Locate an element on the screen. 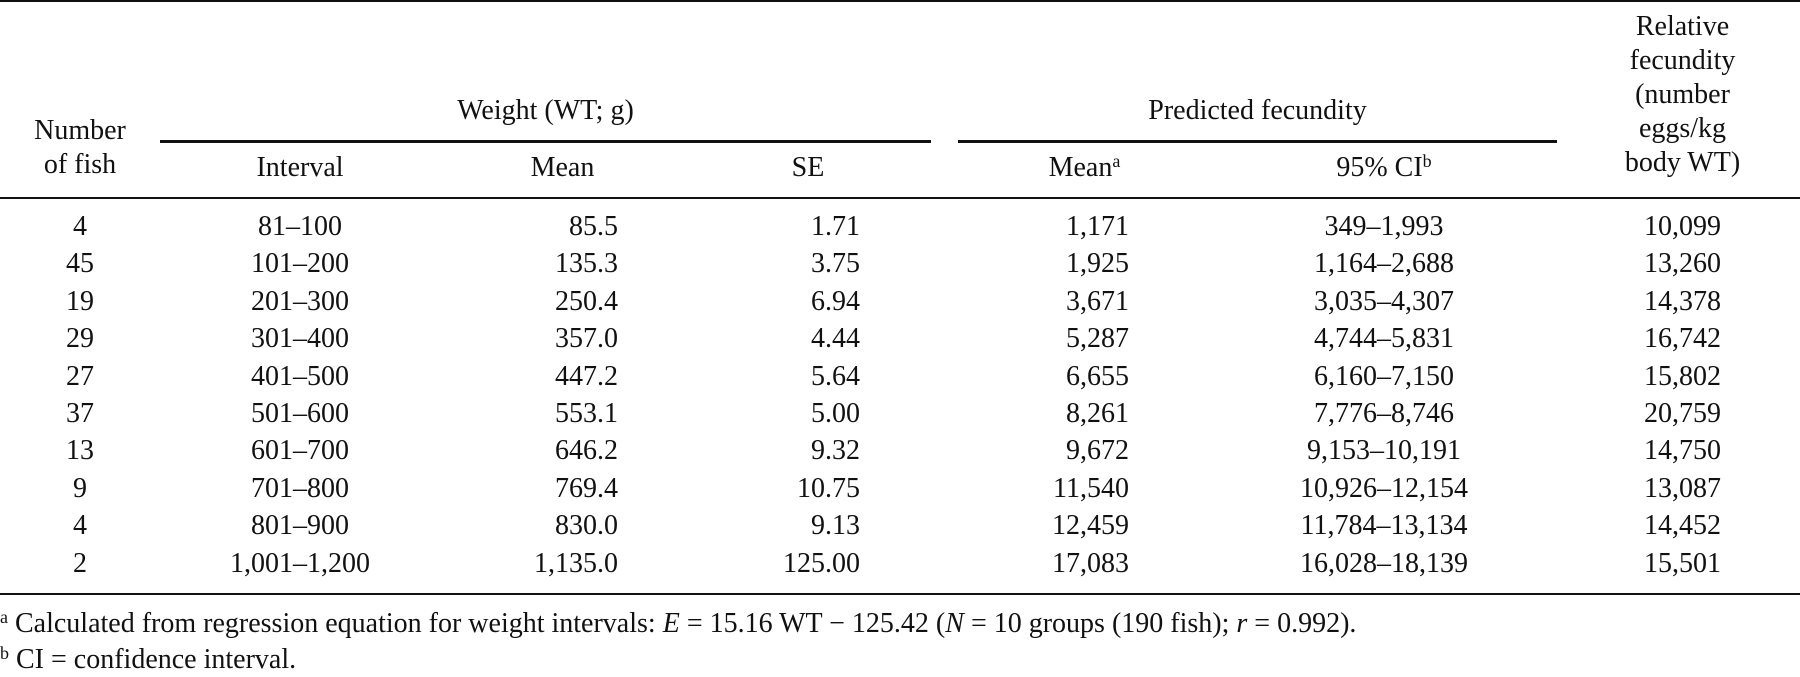  header-pred-mean: Meana is located at coordinates (1084, 168).